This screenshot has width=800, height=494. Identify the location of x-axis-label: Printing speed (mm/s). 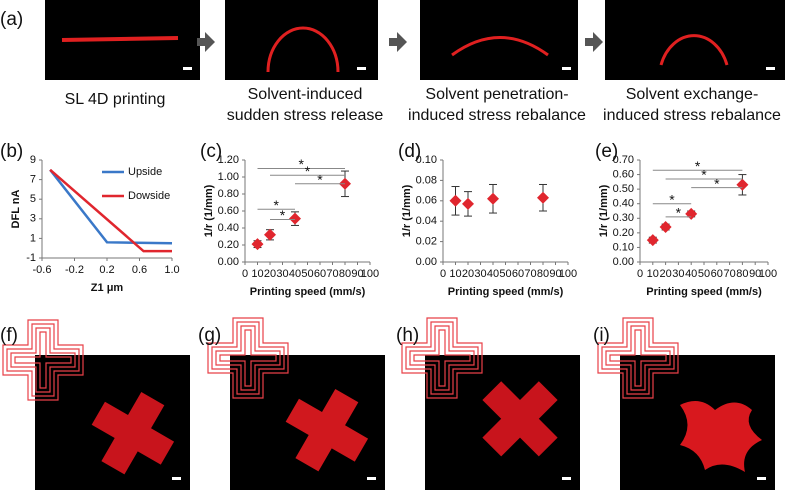
(704, 292).